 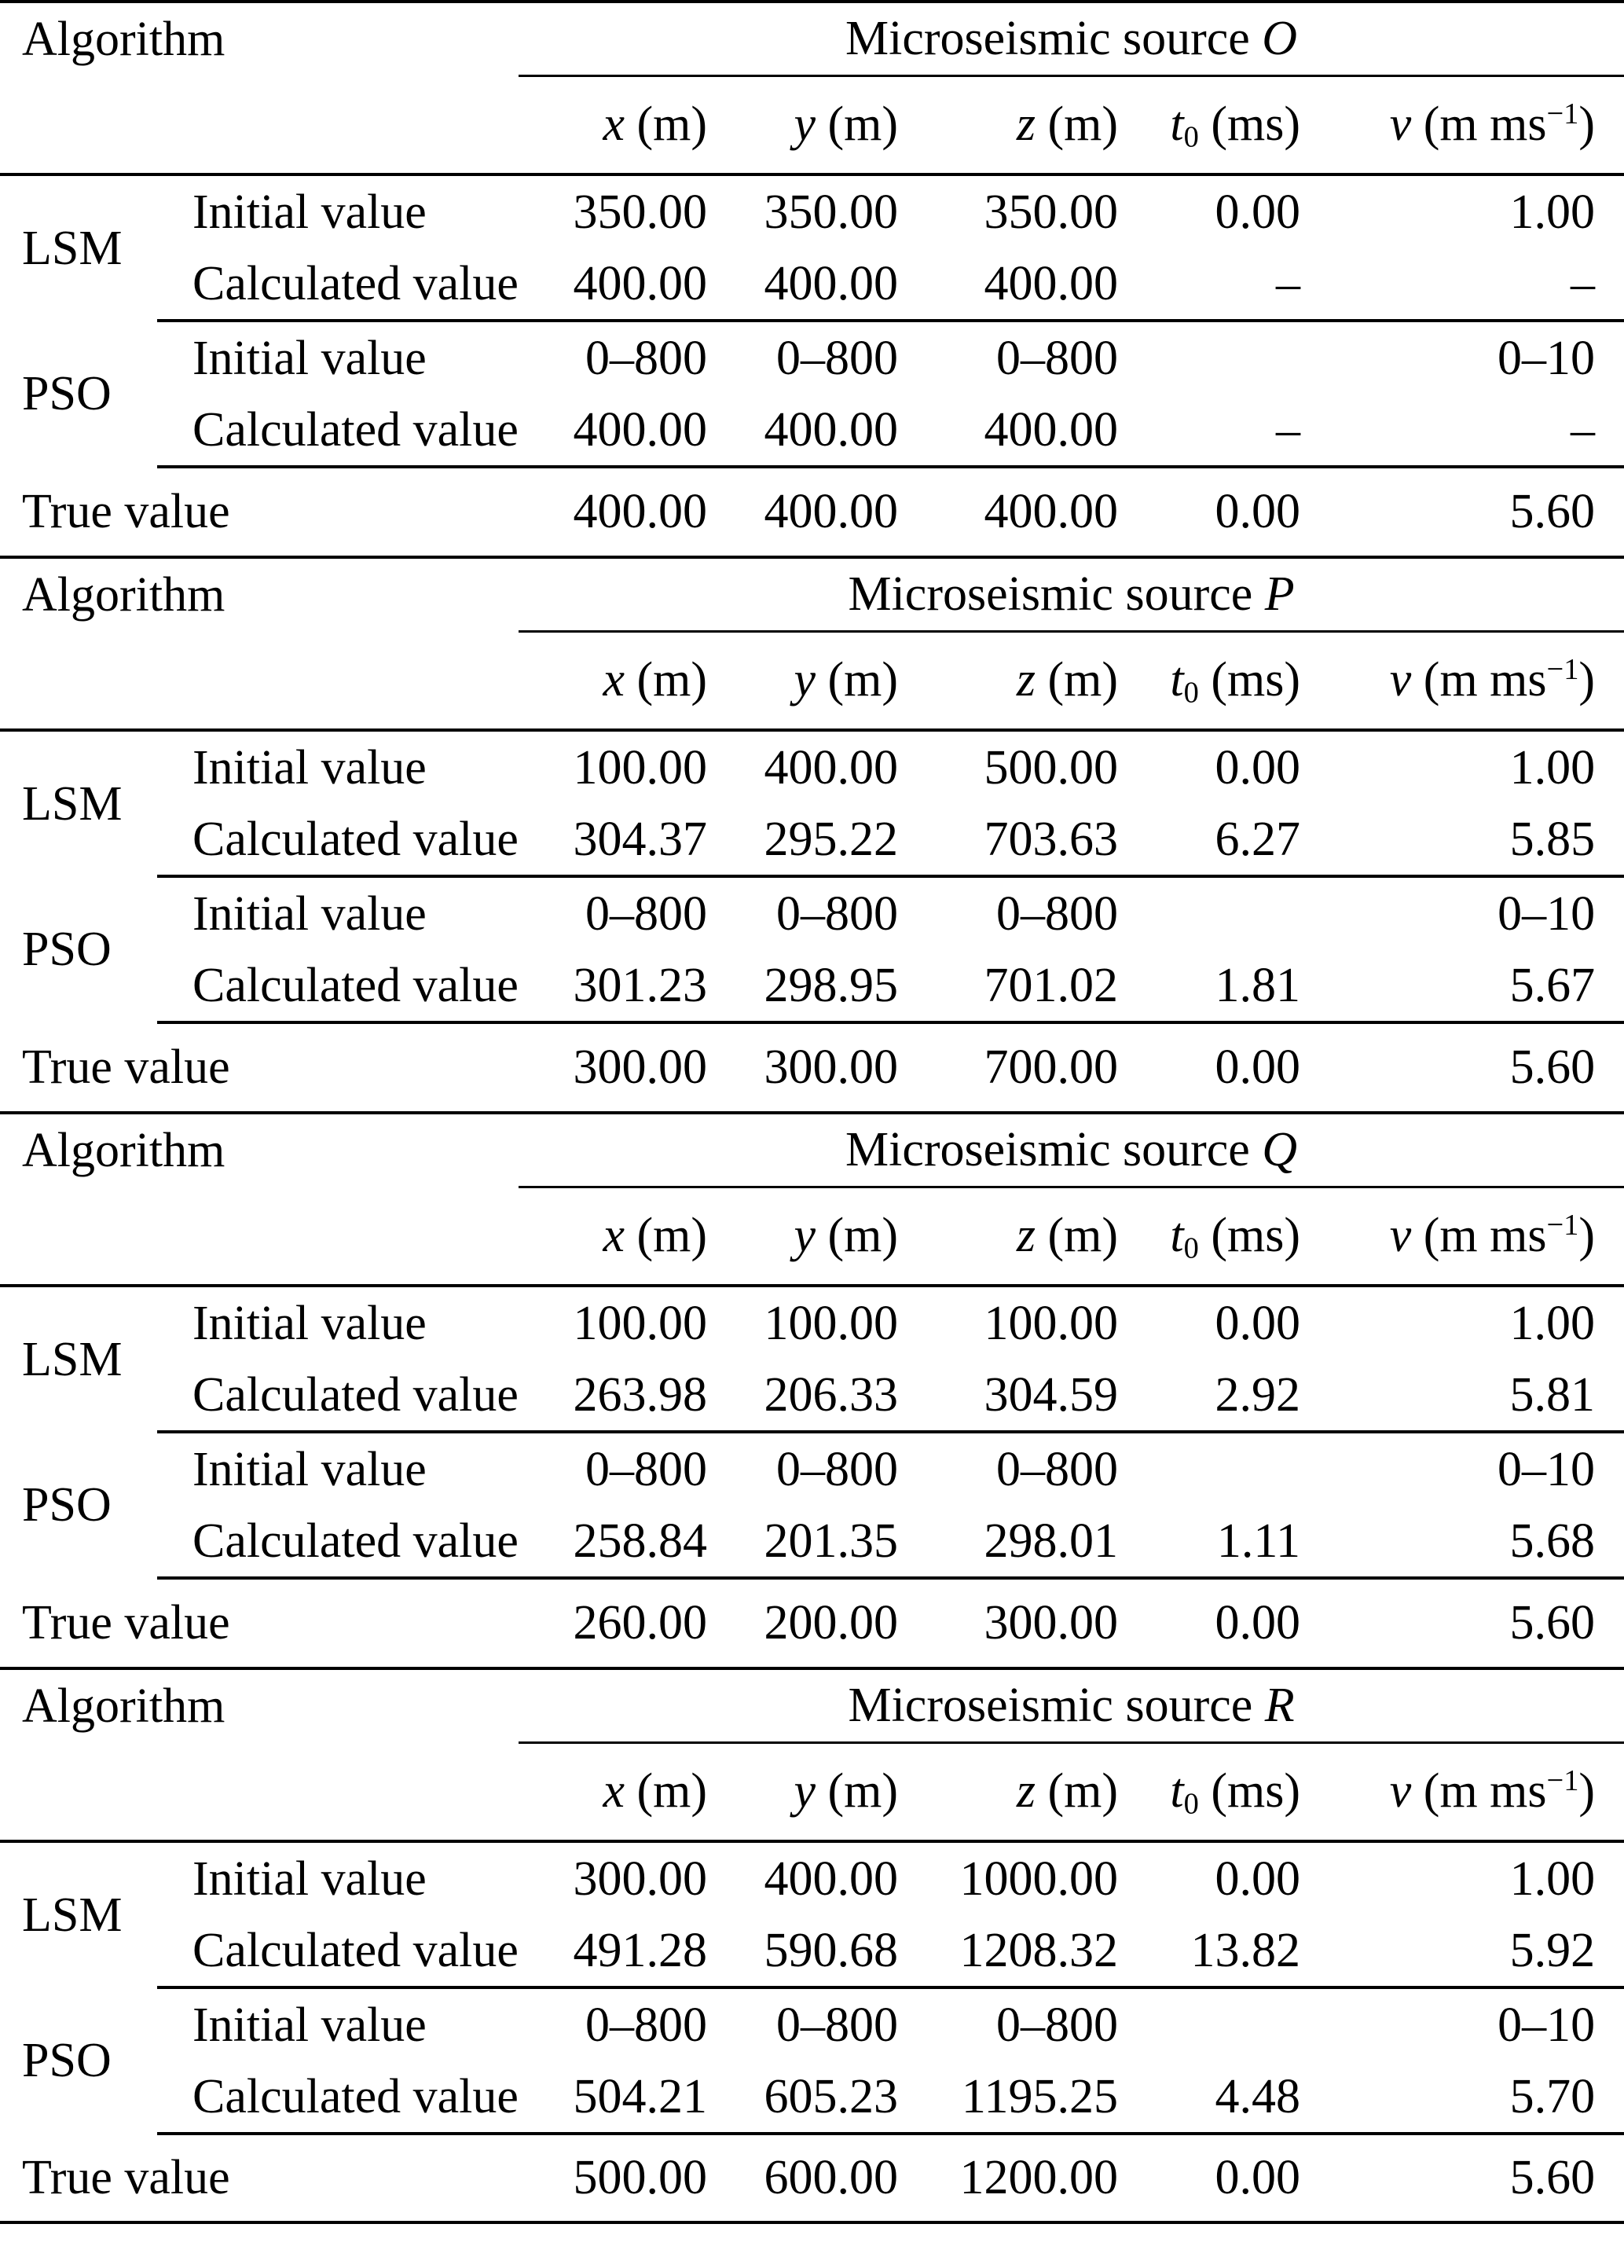 What do you see at coordinates (1279, 1705) in the screenshot?
I see `source-letter: R` at bounding box center [1279, 1705].